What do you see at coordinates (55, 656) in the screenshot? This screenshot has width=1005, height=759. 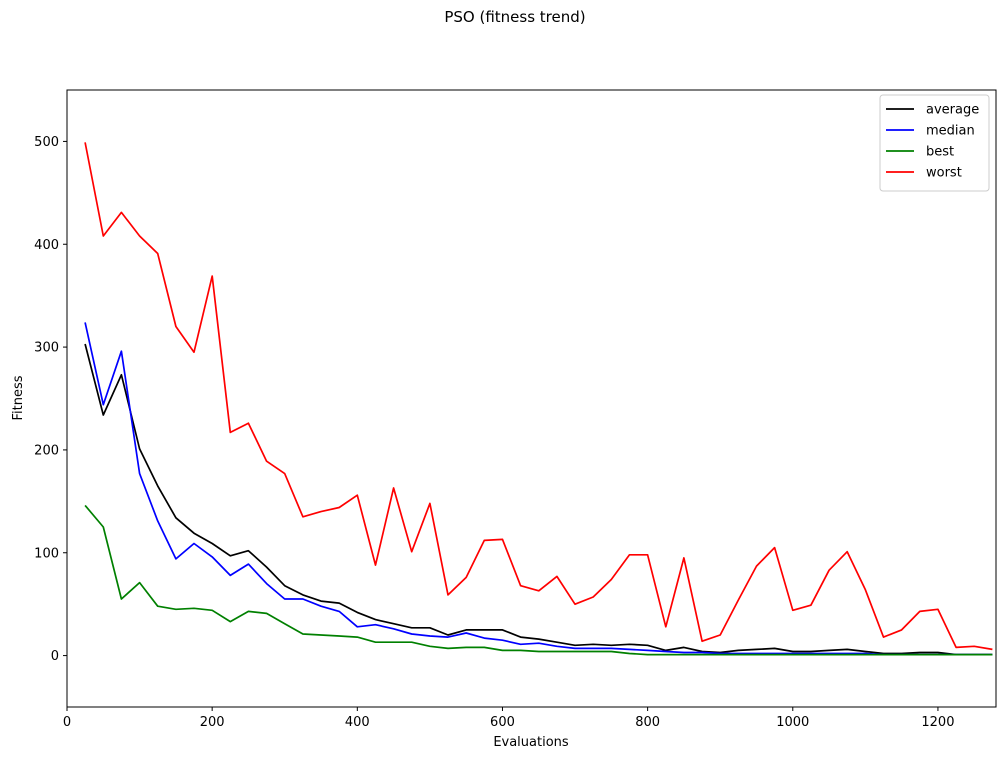 I see `y-tick-label: 0` at bounding box center [55, 656].